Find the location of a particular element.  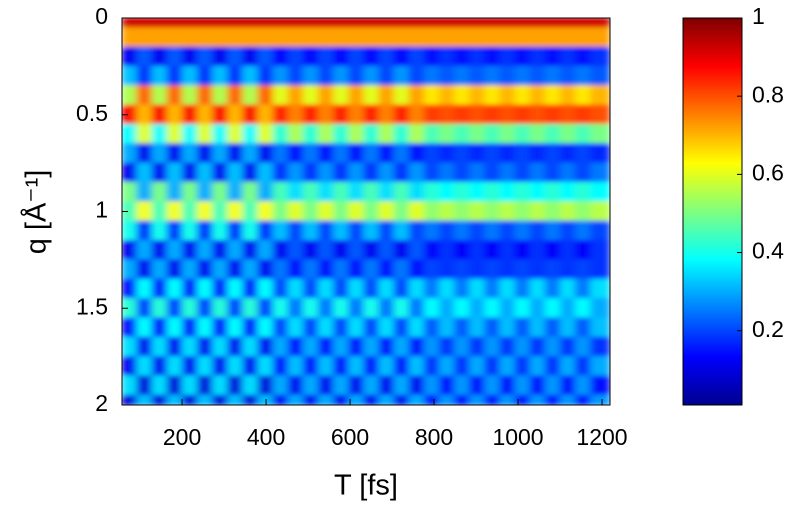

x-tick-label: 800 is located at coordinates (434, 437).